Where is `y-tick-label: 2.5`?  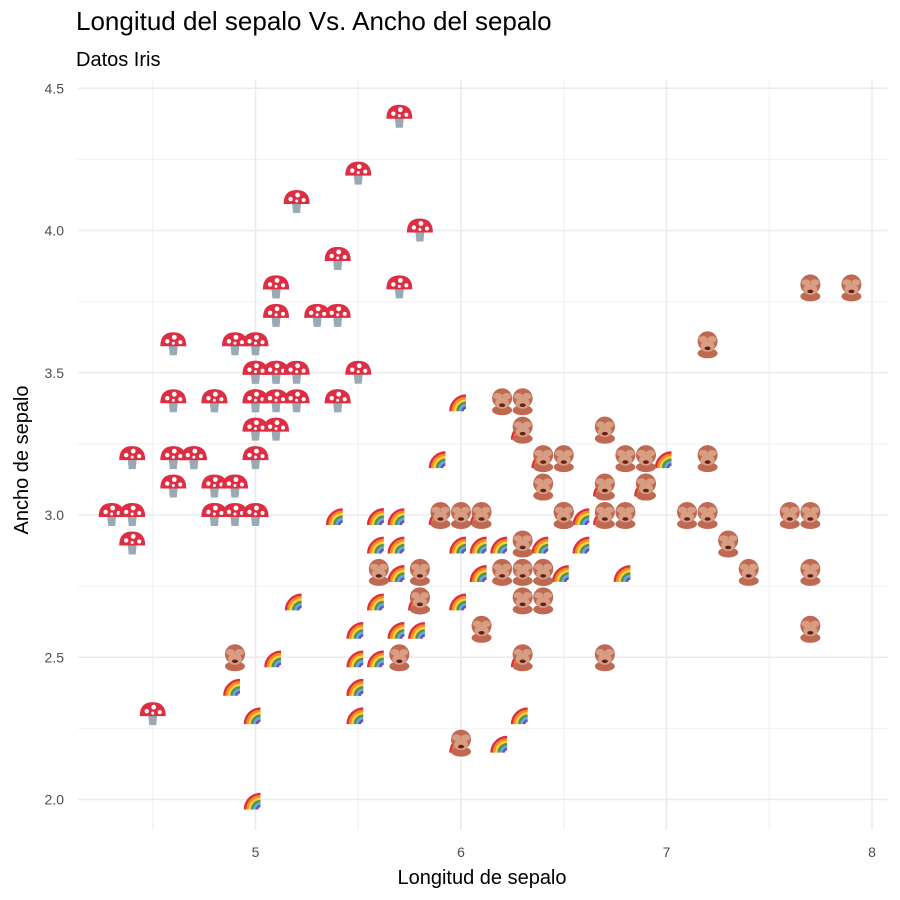
y-tick-label: 2.5 is located at coordinates (55, 657).